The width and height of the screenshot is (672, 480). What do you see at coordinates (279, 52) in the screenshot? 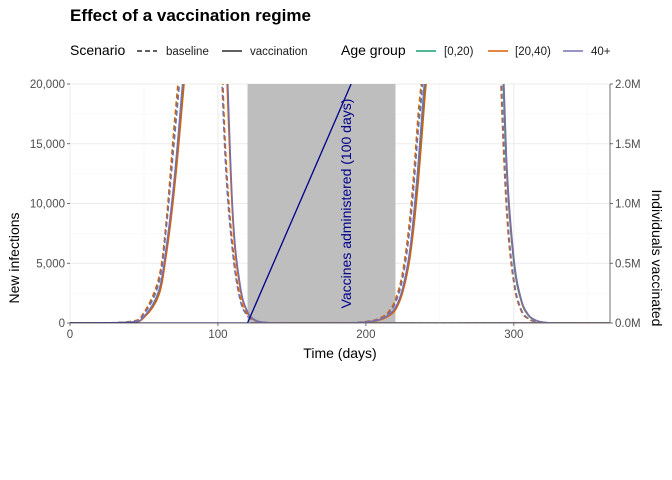
I see `legend-label-vaccination: vaccination` at bounding box center [279, 52].